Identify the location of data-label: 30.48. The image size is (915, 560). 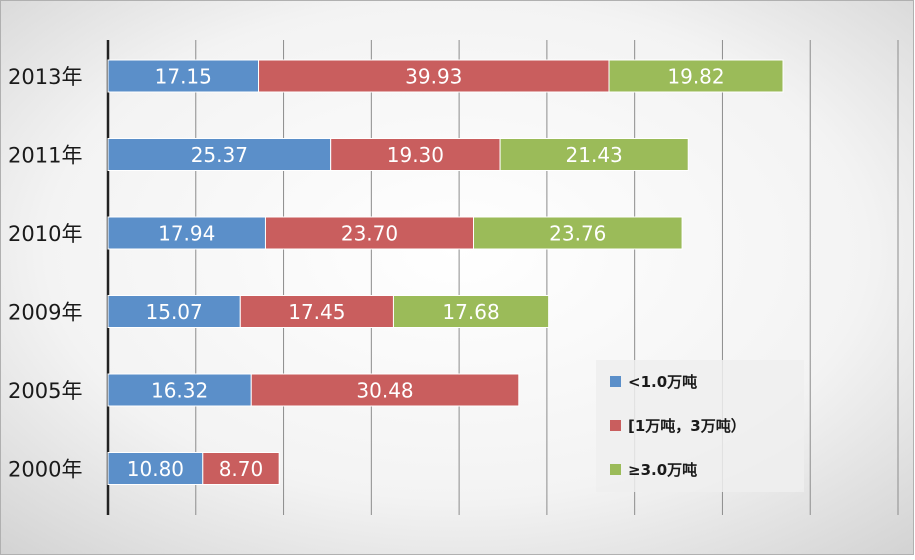
(384, 391).